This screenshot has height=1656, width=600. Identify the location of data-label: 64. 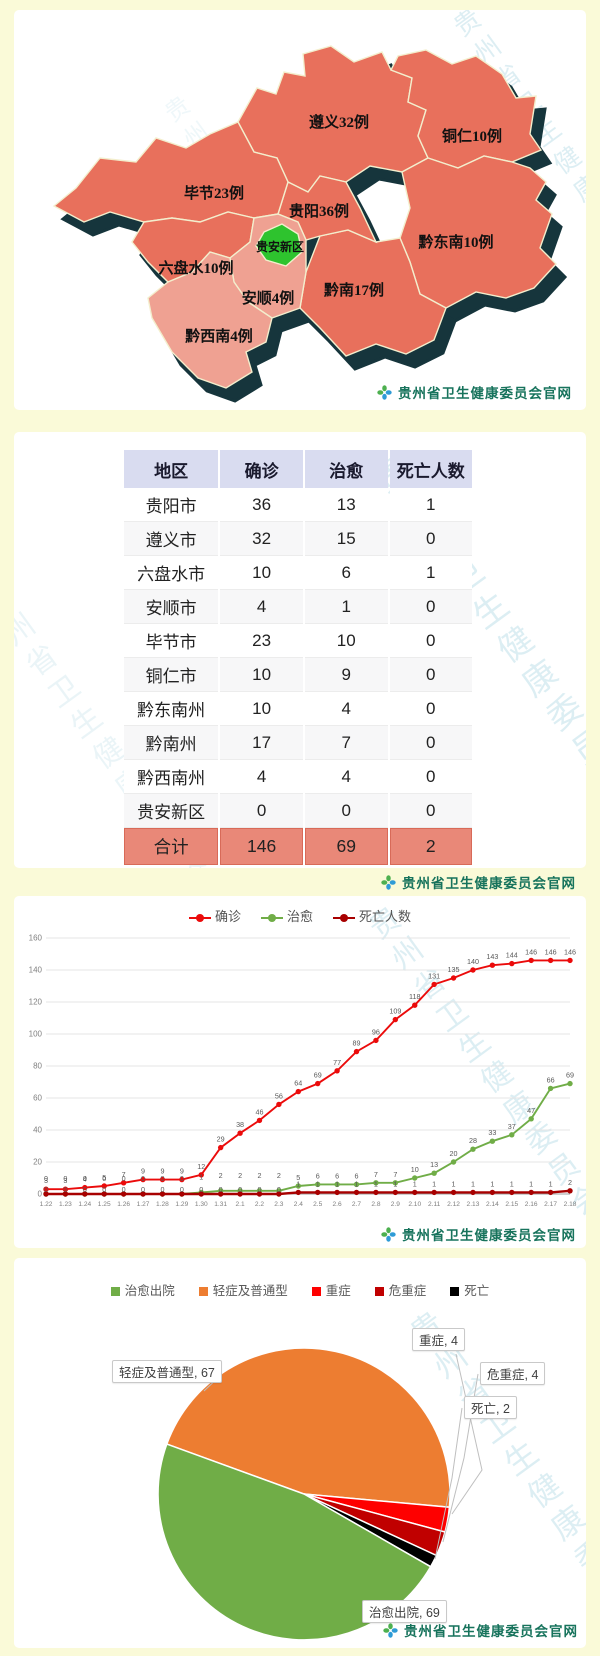
(298, 1083).